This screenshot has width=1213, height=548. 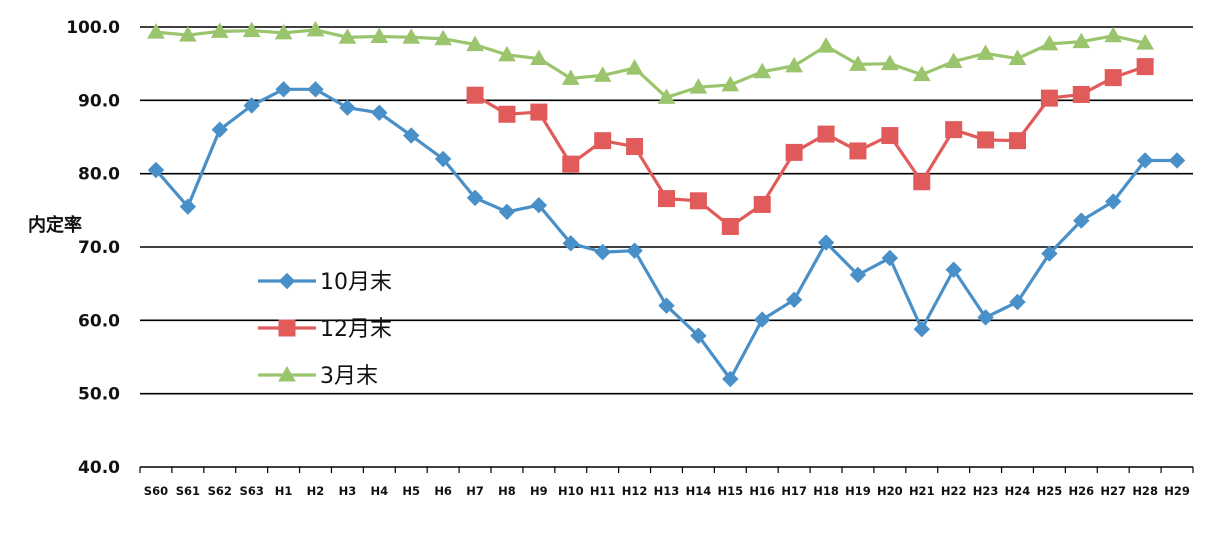 I want to click on y-axis-label: 内定率, so click(x=55, y=225).